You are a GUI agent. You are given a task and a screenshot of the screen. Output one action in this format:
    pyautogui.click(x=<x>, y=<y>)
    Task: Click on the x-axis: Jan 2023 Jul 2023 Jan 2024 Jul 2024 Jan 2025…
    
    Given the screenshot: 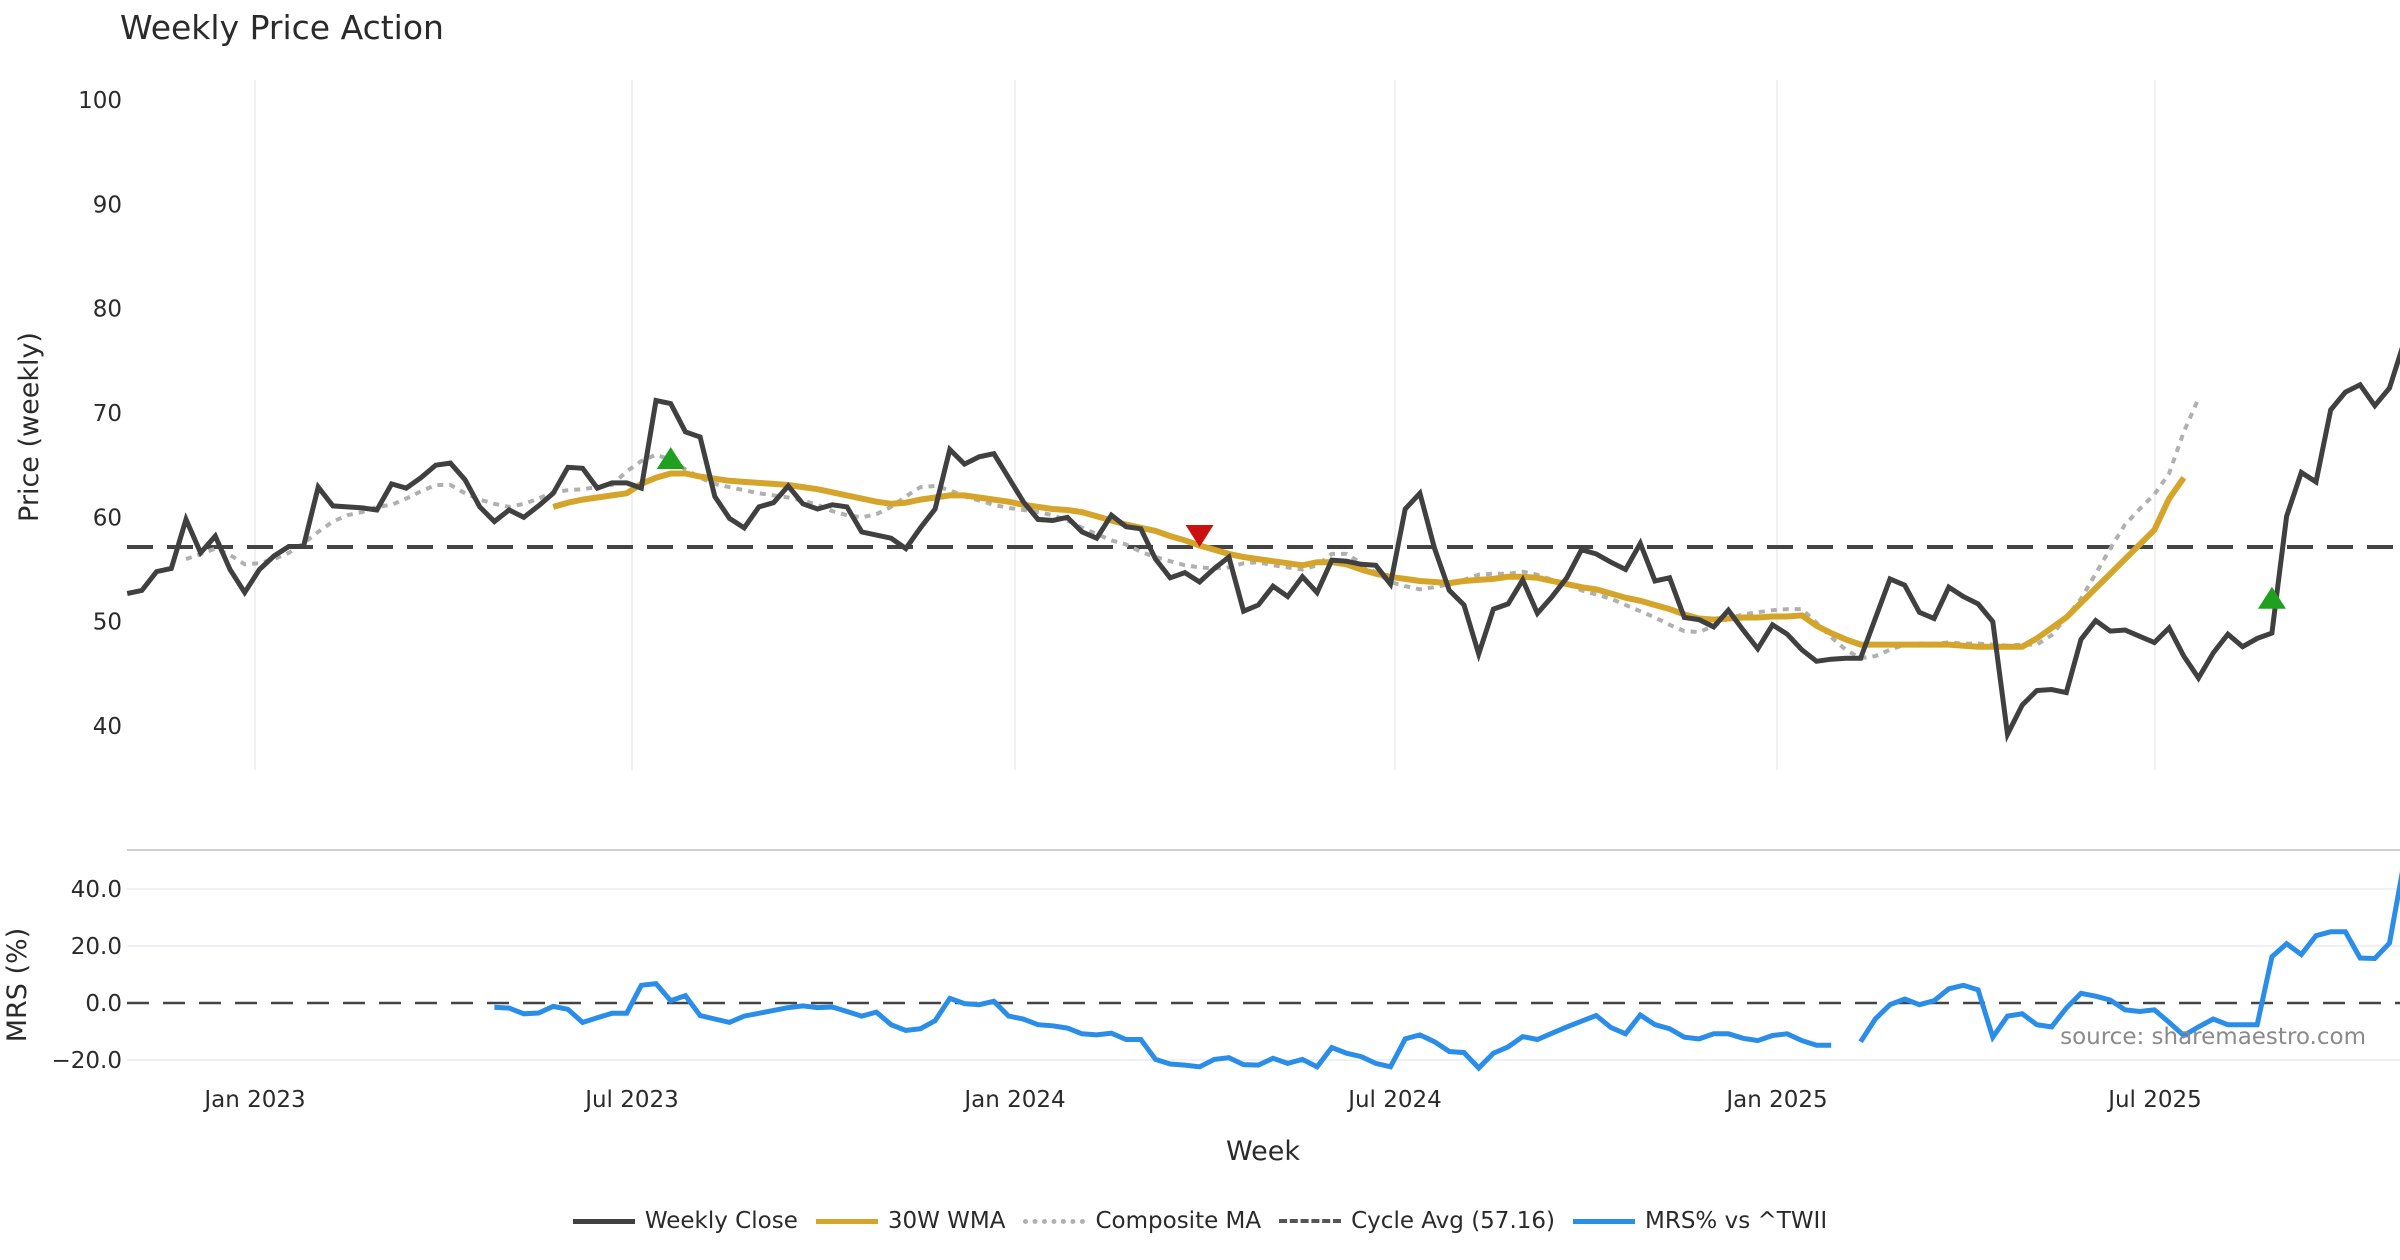 What is the action you would take?
    pyautogui.click(x=1201, y=1100)
    